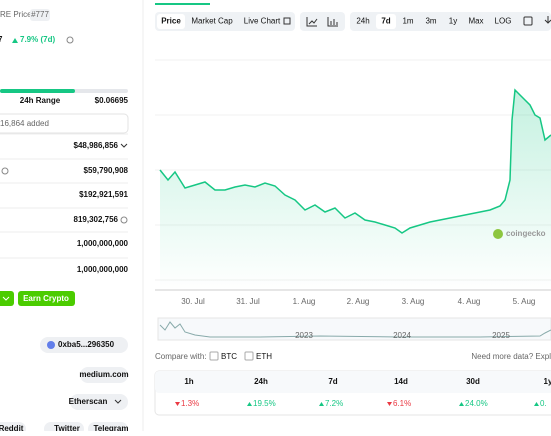 Image resolution: width=551 pixels, height=436 pixels. What do you see at coordinates (528, 21) in the screenshot?
I see `calendar-icon` at bounding box center [528, 21].